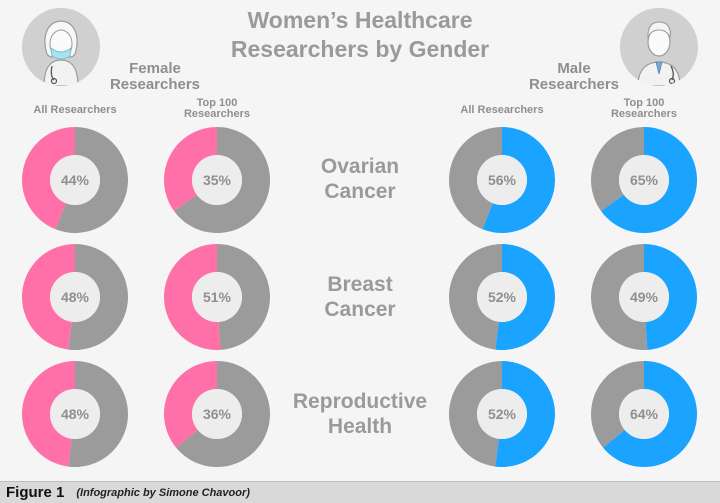 Image resolution: width=720 pixels, height=503 pixels. Describe the element at coordinates (574, 84) in the screenshot. I see `male-label-line2: Researchers` at that location.